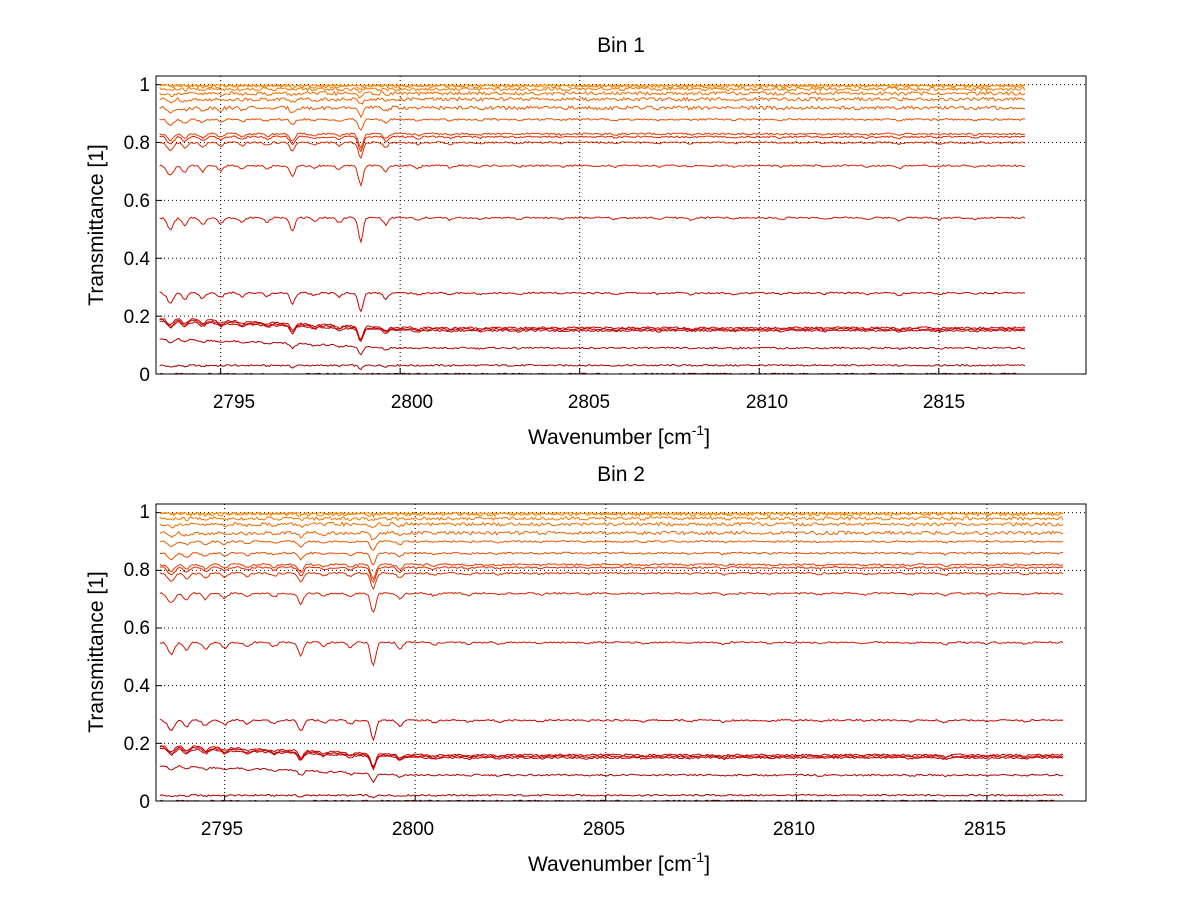  Describe the element at coordinates (621, 45) in the screenshot. I see `panel-title: Bin 1` at that location.